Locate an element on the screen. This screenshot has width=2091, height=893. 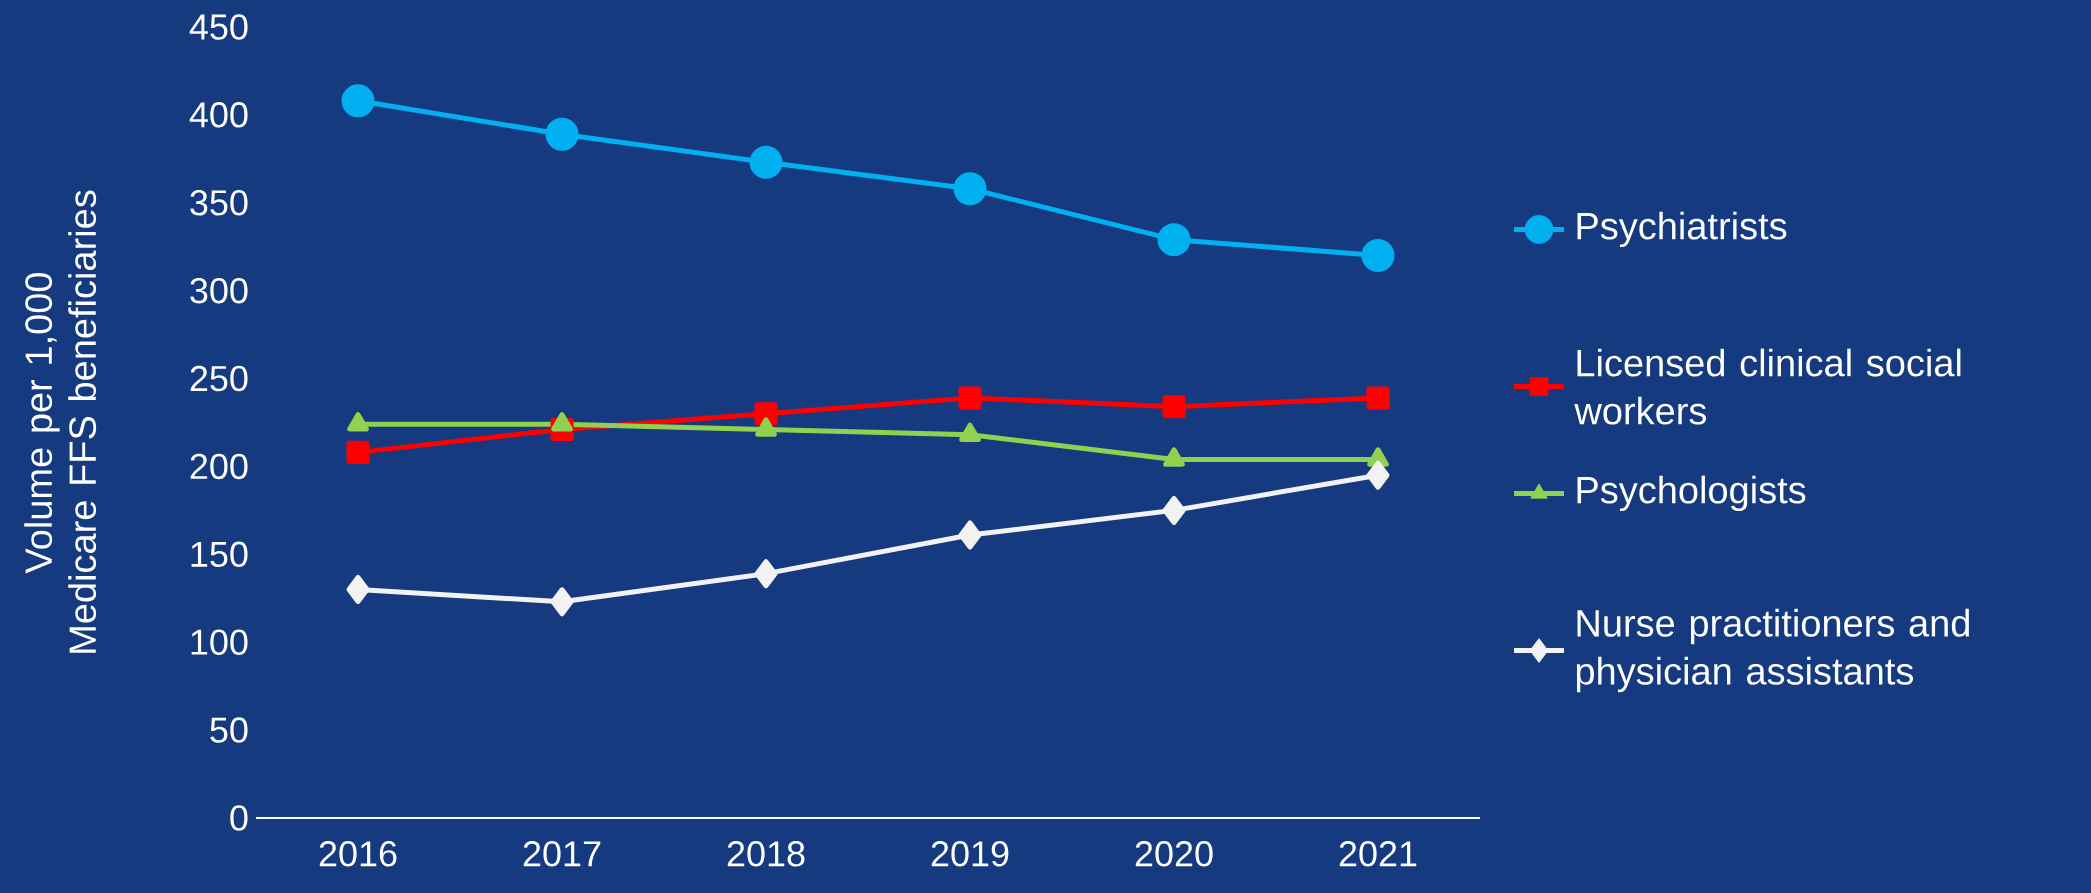
y-tick-label: 200 is located at coordinates (219, 466).